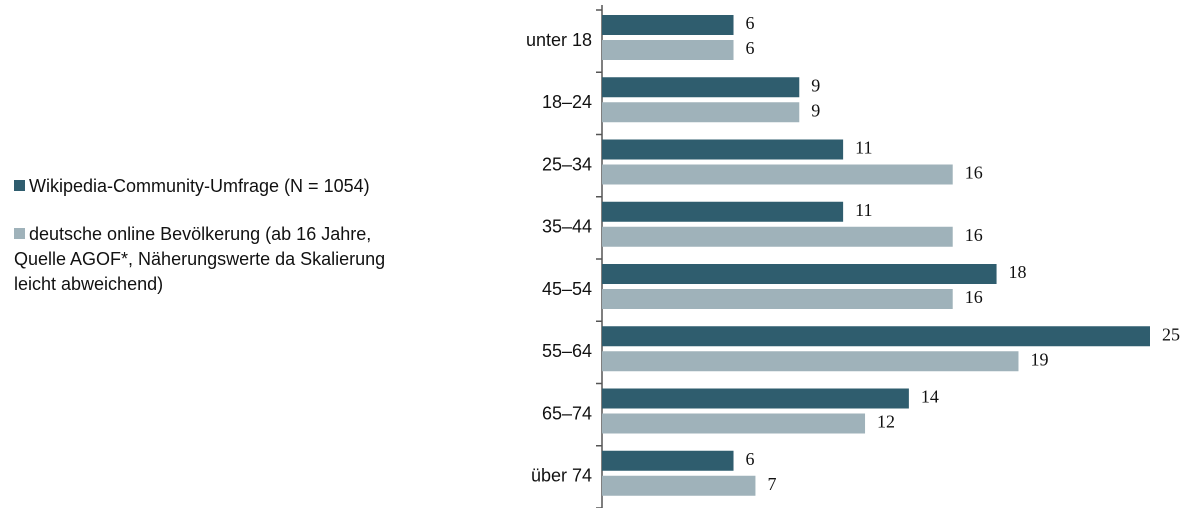 The height and width of the screenshot is (508, 1189). I want to click on y-tick-label: 55–64, so click(567, 351).